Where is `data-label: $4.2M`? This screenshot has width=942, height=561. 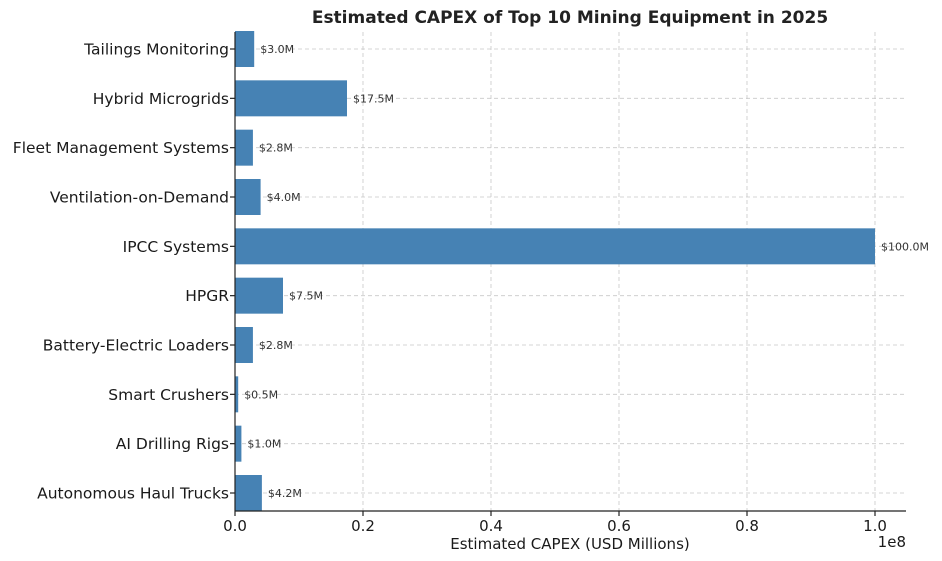
data-label: $4.2M is located at coordinates (285, 493).